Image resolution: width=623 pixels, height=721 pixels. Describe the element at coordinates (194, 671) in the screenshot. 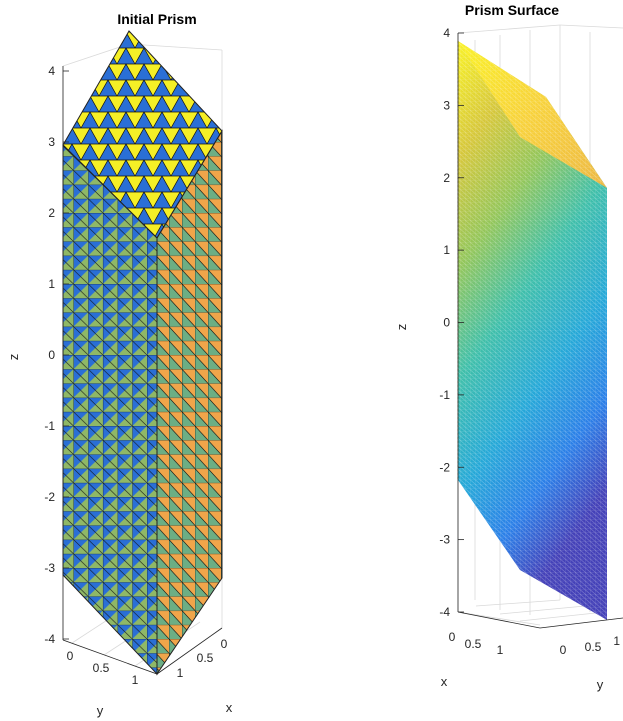

I see `x-axis: 1 0.5 0 x` at that location.